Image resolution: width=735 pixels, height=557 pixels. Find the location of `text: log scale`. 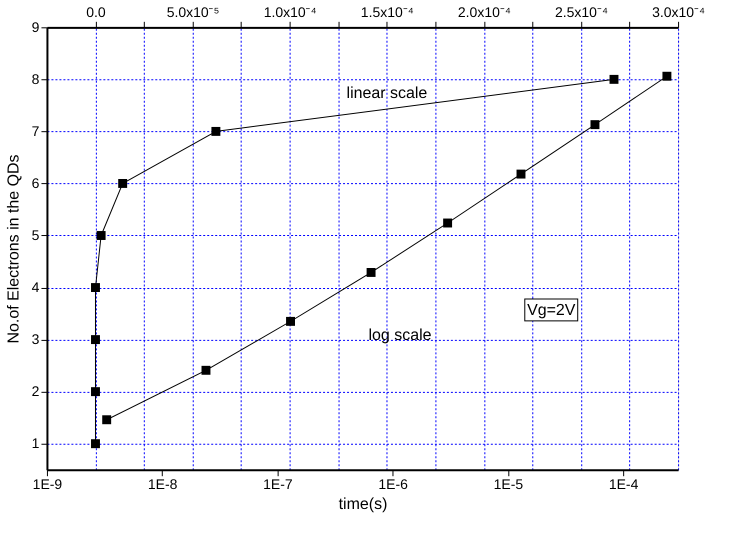

text: log scale is located at coordinates (400, 335).